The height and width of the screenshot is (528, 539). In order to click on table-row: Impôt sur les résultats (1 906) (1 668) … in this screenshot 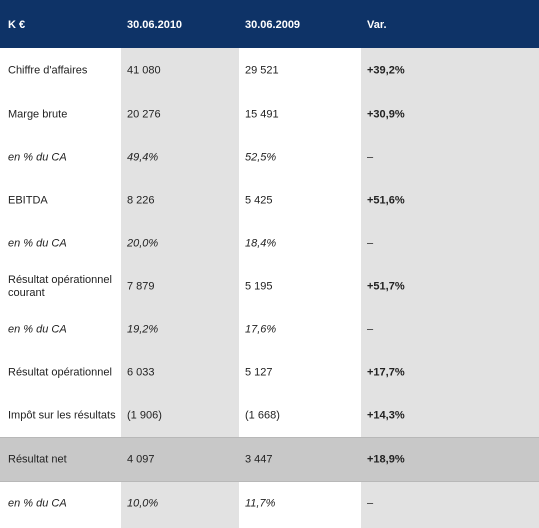, I will do `click(269, 415)`.